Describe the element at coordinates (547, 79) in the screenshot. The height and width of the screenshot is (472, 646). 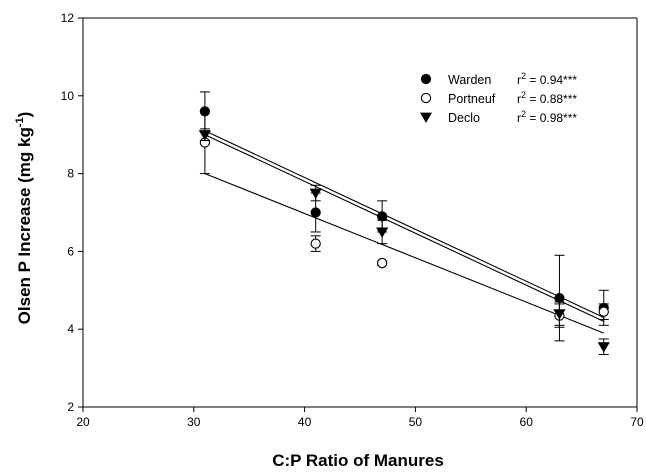
I see `legend-r2-warden: r2 = 0.94***` at that location.